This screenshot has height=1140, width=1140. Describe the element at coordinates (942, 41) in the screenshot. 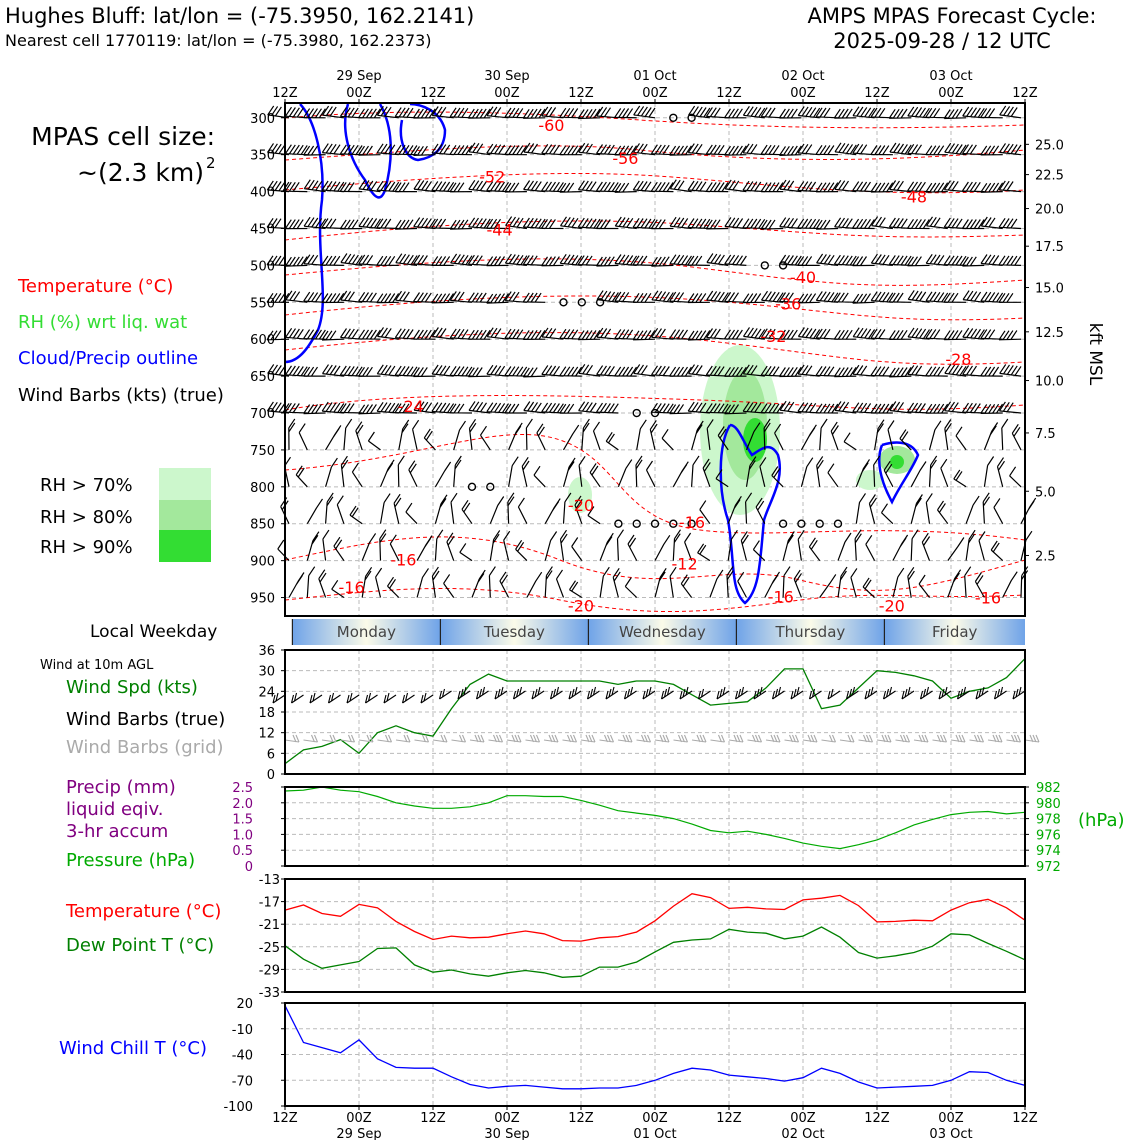

I see `cycle-time: 2025-09-28 / 12 UTC` at that location.